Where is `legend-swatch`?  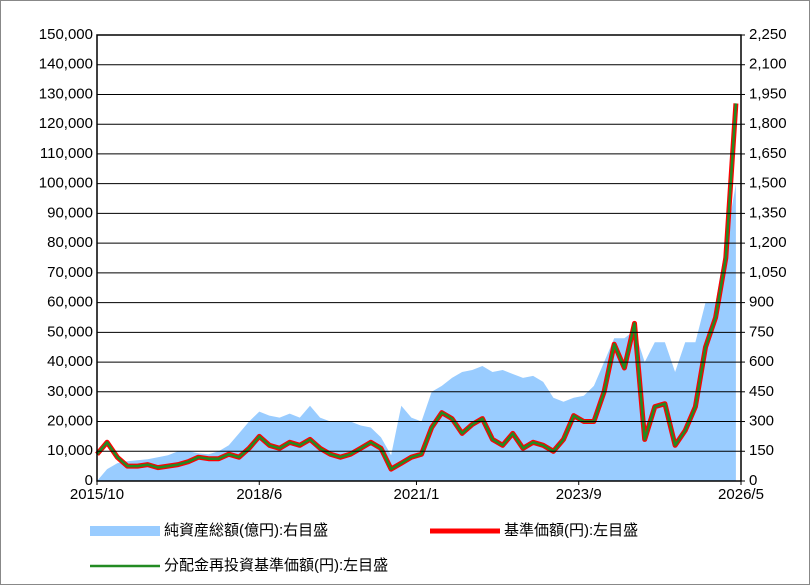 legend-swatch is located at coordinates (125, 531).